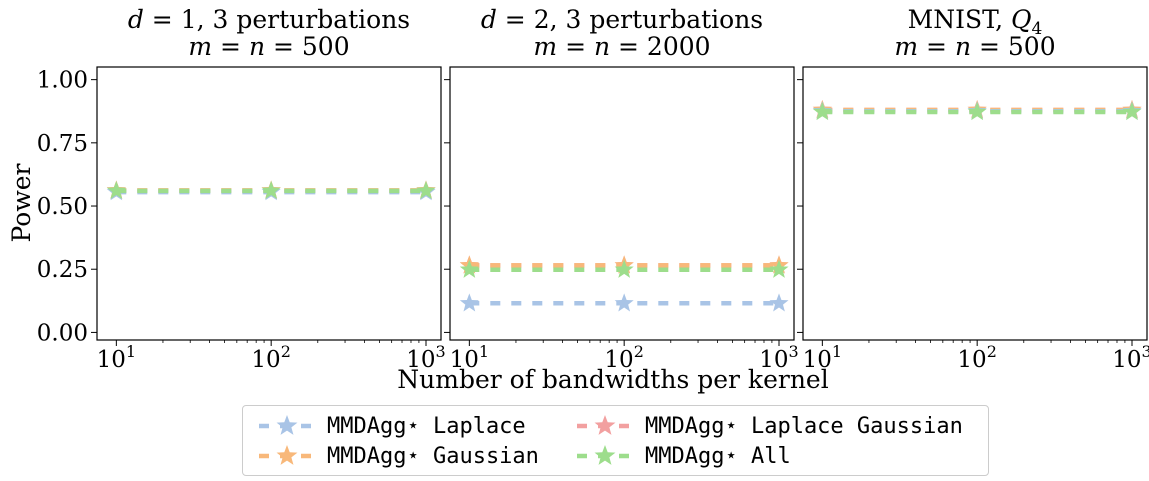  I want to click on legend-item-laplace: MMDAgg⋆ Laplace, so click(391, 426).